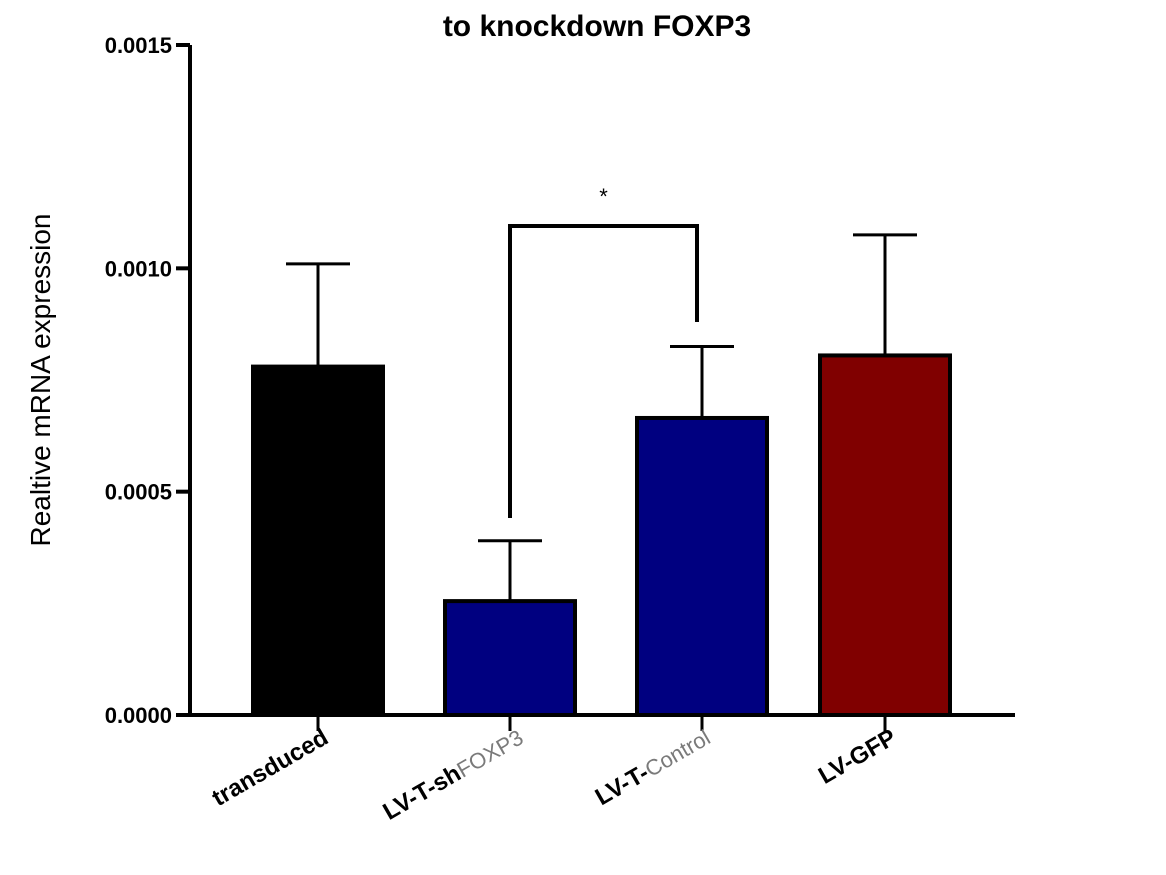 The width and height of the screenshot is (1166, 875). Describe the element at coordinates (147, 380) in the screenshot. I see `y-ticks: 0.0000 0.0005 0.0010 0.0015` at that location.